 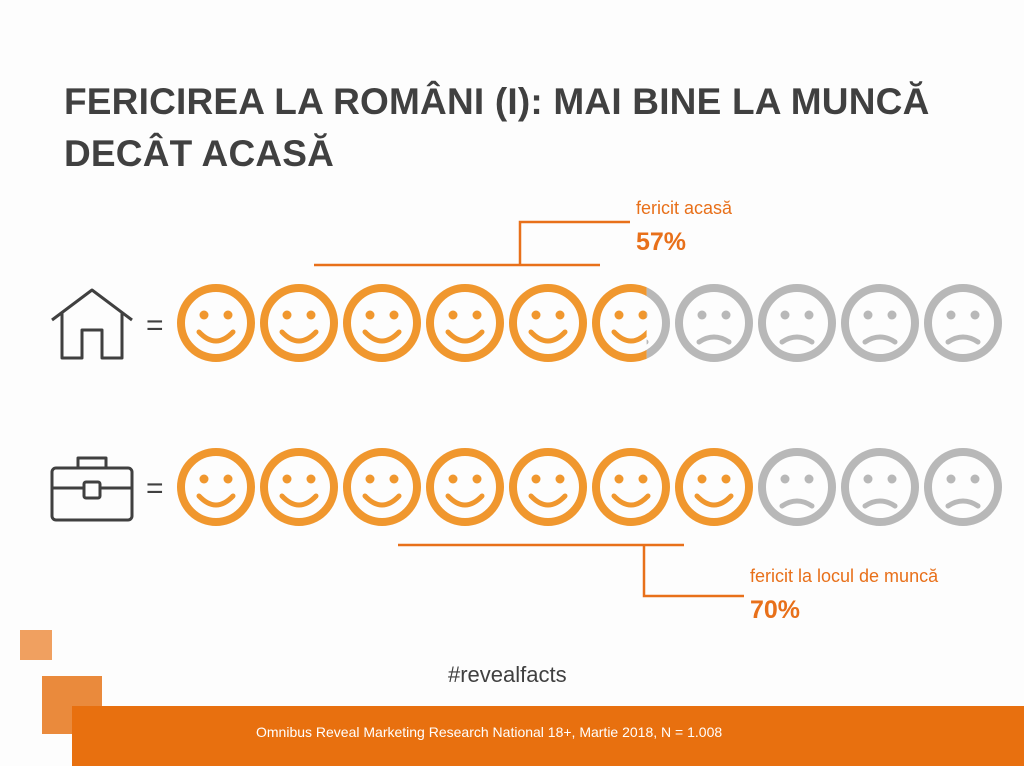 What do you see at coordinates (589, 487) in the screenshot?
I see `smiley-row-work` at bounding box center [589, 487].